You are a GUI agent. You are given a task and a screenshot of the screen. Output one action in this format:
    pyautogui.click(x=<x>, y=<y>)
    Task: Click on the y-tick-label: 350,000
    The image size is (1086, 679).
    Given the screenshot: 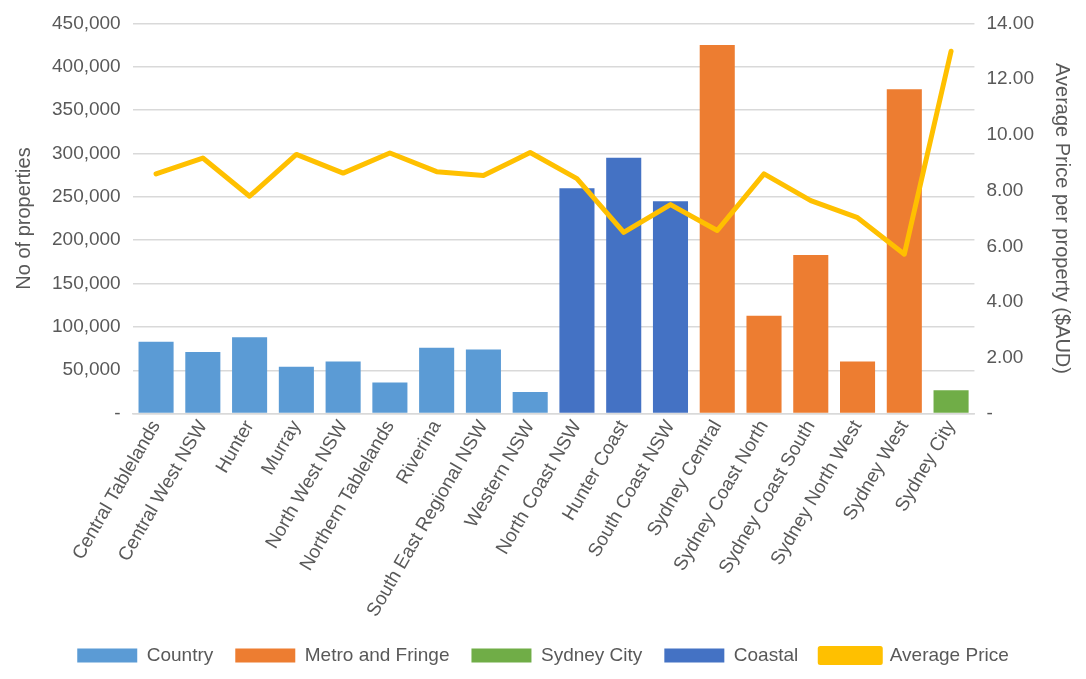 What is the action you would take?
    pyautogui.click(x=86, y=109)
    